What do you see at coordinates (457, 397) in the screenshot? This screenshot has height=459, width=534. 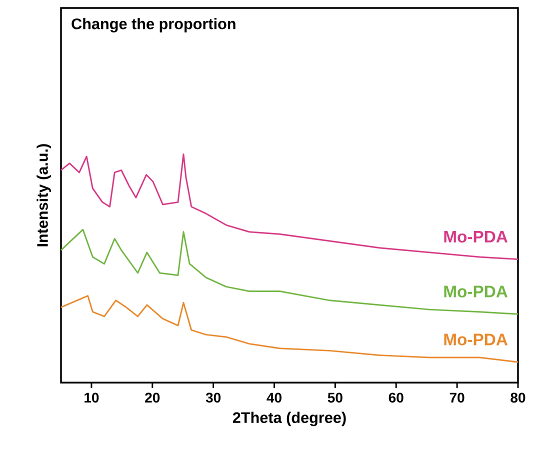 I see `x-tick-label: 70` at bounding box center [457, 397].